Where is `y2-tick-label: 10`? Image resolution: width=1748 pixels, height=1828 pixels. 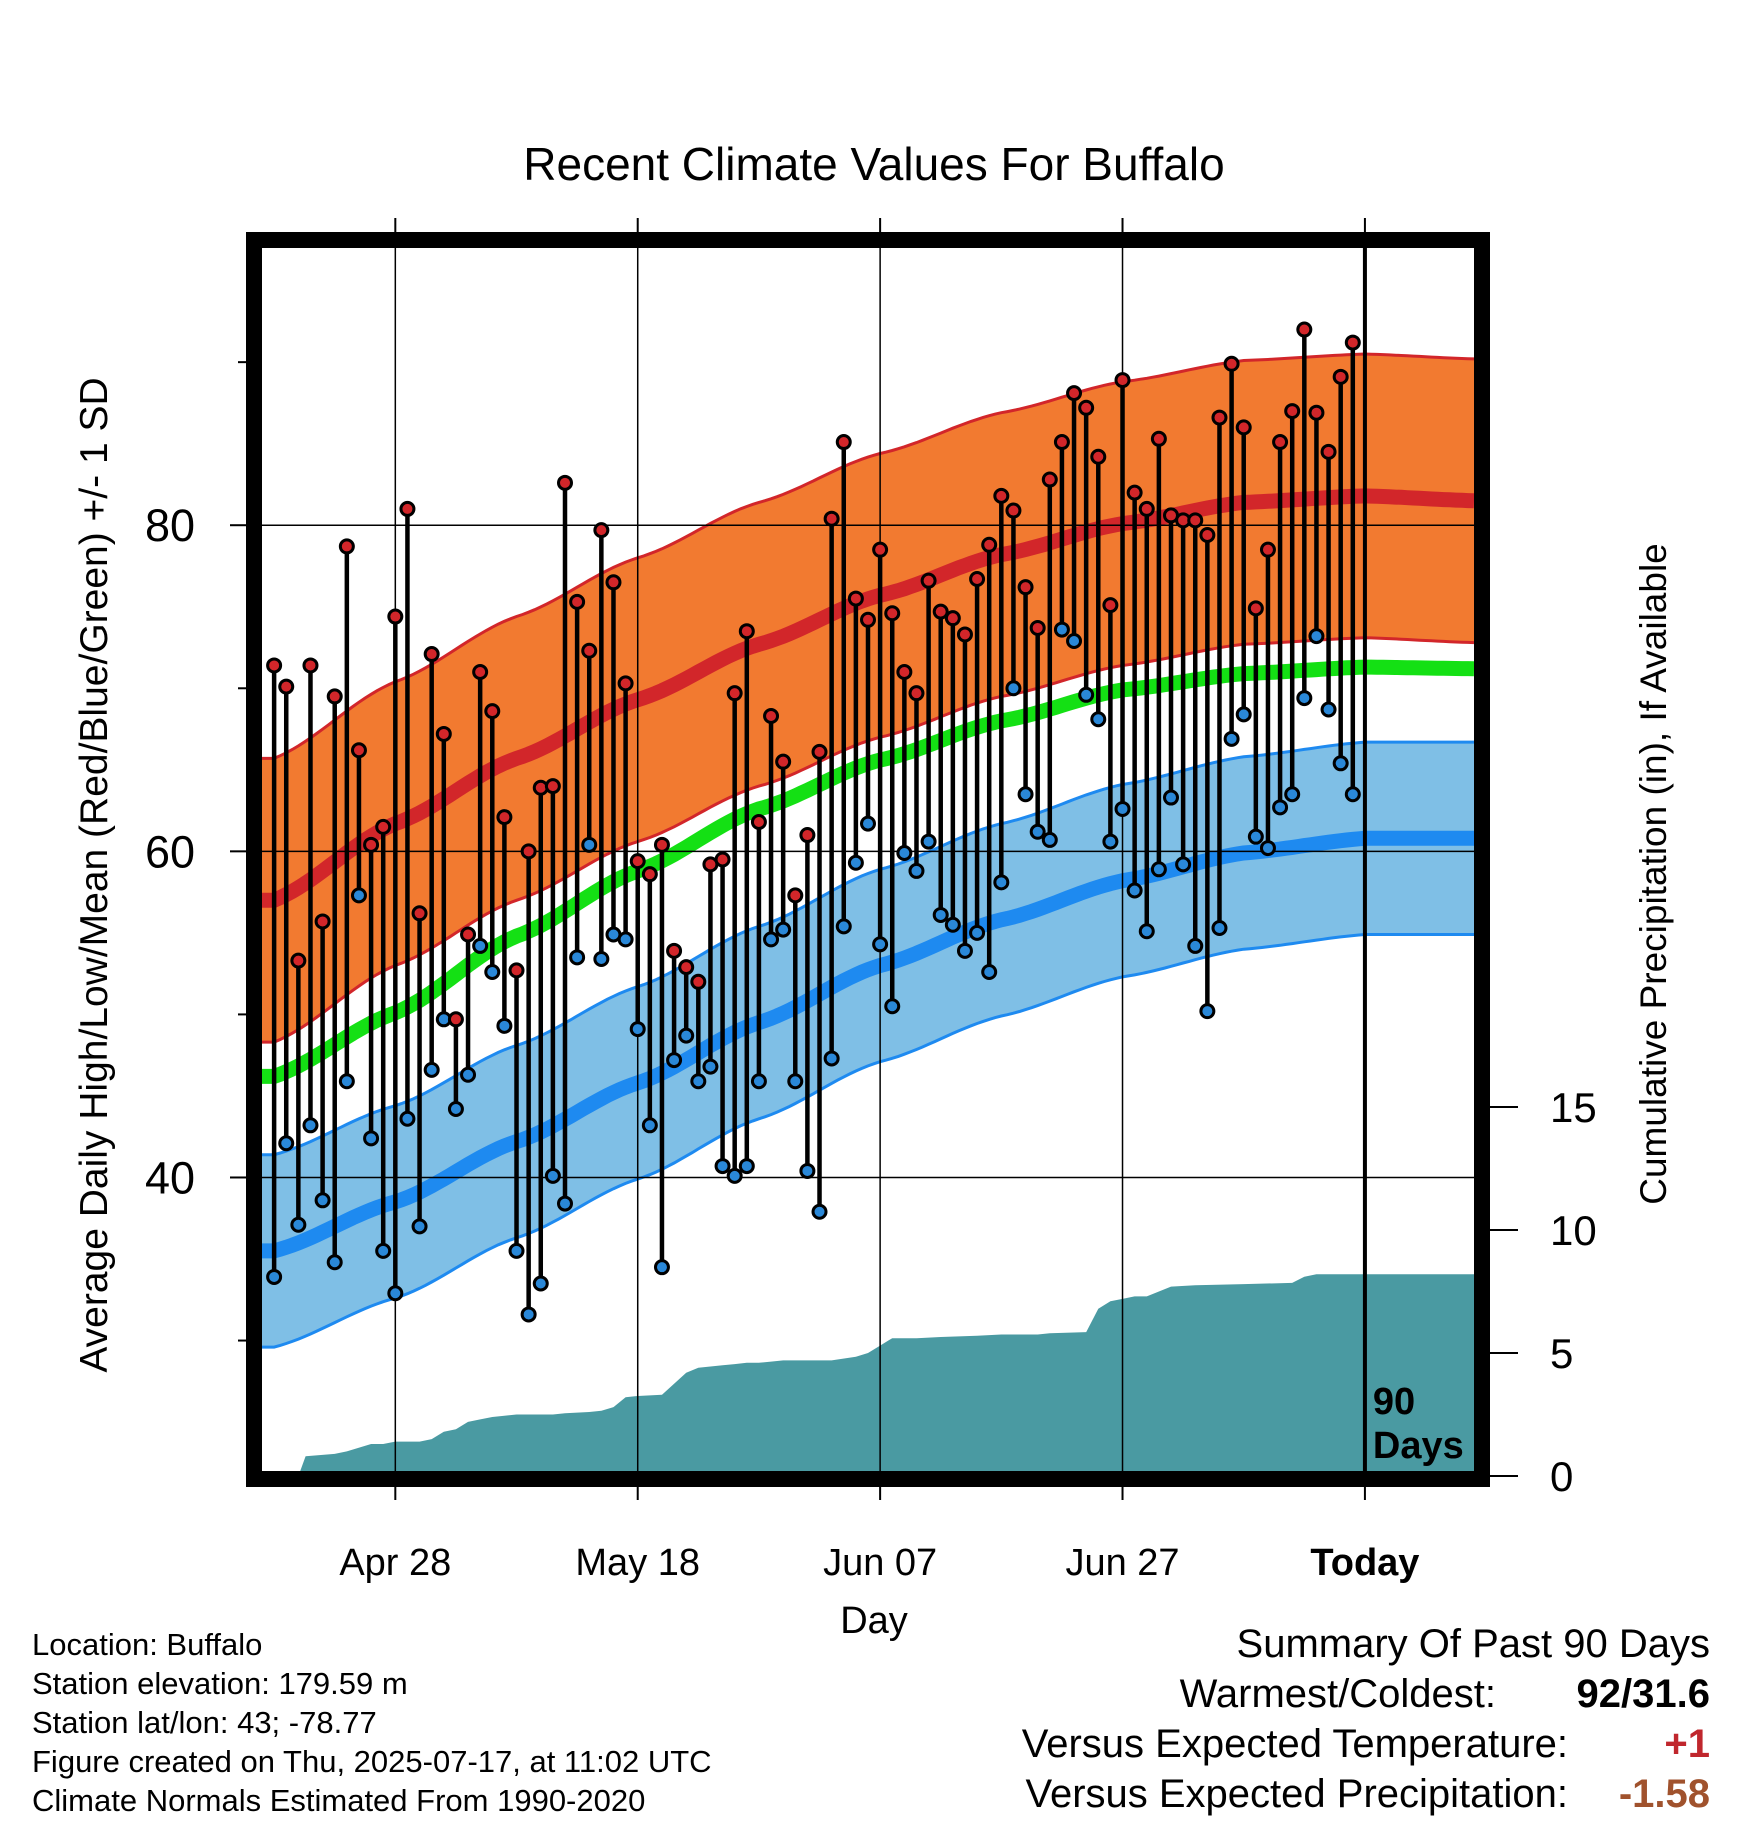 y2-tick-label: 10 is located at coordinates (1573, 1230).